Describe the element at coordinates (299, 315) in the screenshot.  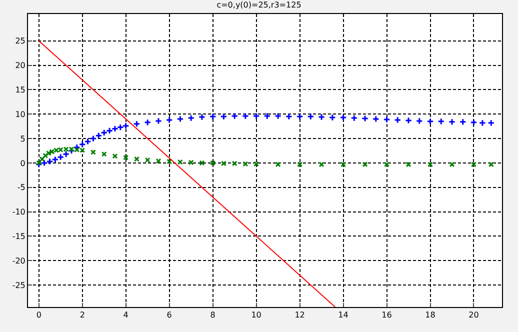
I see `x-tick-label: 12` at that location.